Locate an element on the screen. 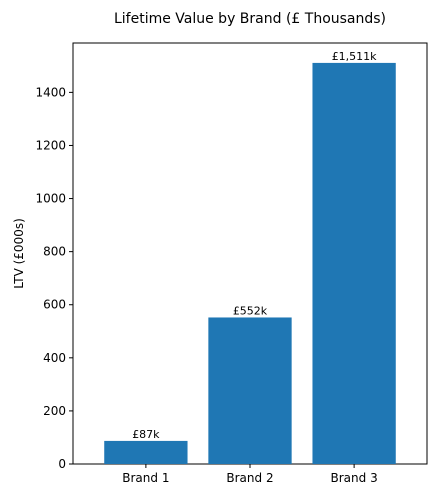 Image resolution: width=436 pixels, height=498 pixels. x-tick-label: Brand 3 is located at coordinates (354, 478).